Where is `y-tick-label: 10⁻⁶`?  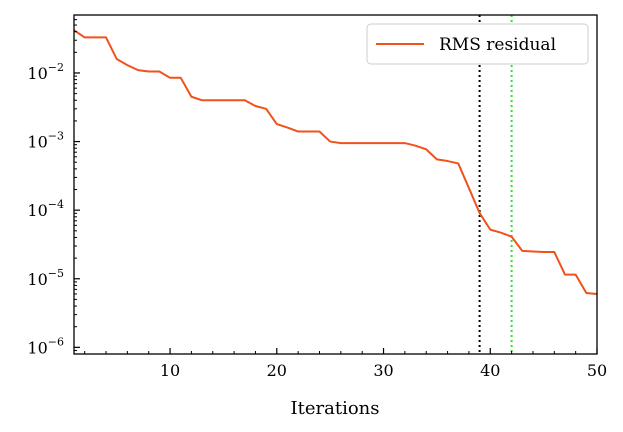
y-tick-label: 10⁻⁶ is located at coordinates (45, 346).